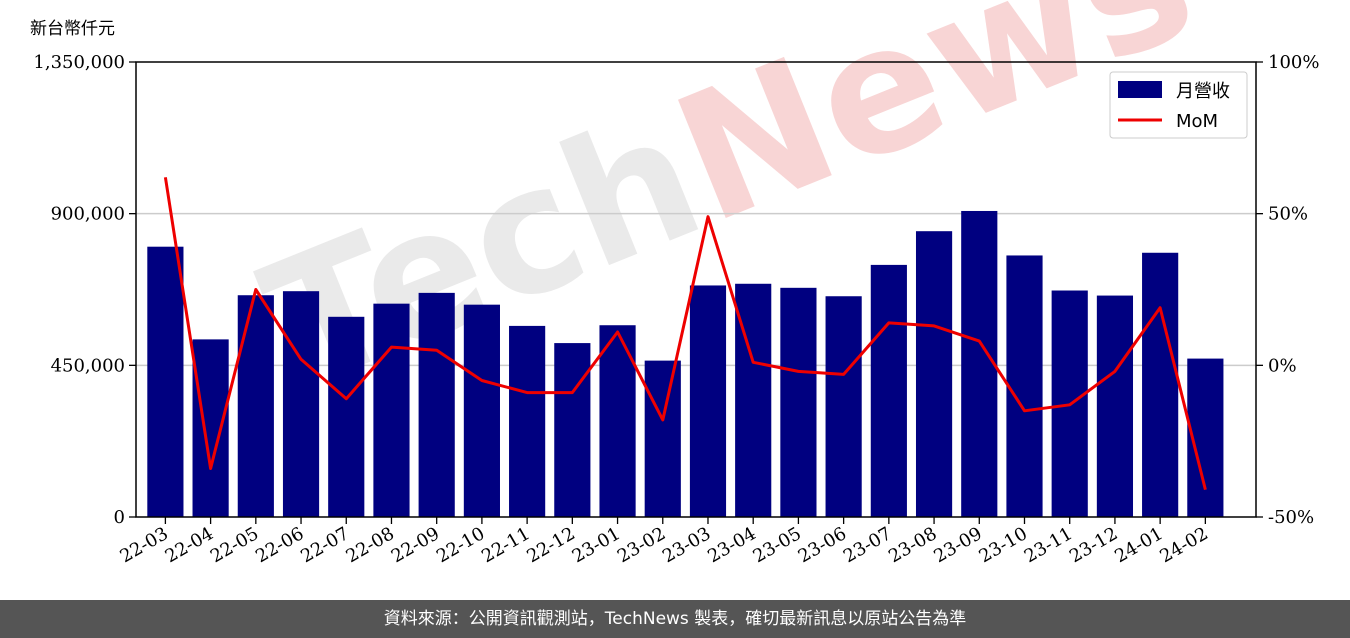 This screenshot has height=638, width=1350. Describe the element at coordinates (189, 545) in the screenshot. I see `x-tick-label: 22-04` at that location.